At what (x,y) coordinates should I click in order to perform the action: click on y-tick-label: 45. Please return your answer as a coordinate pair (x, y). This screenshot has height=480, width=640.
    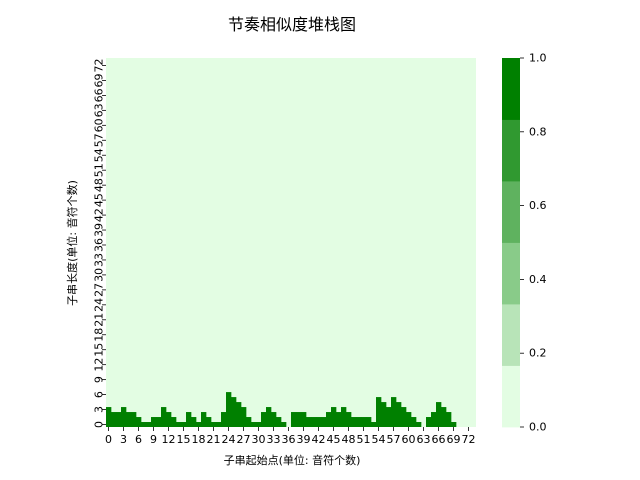
    Looking at the image, I should click on (99, 200).